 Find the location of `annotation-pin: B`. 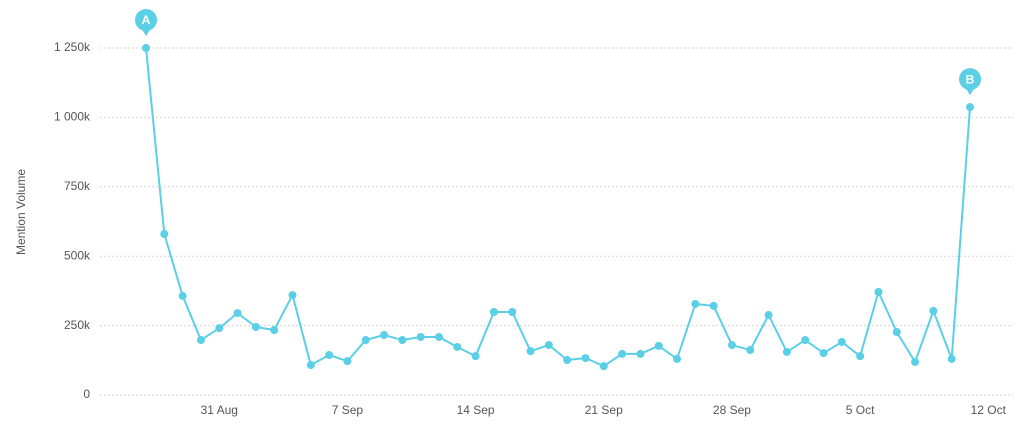

annotation-pin: B is located at coordinates (970, 82).